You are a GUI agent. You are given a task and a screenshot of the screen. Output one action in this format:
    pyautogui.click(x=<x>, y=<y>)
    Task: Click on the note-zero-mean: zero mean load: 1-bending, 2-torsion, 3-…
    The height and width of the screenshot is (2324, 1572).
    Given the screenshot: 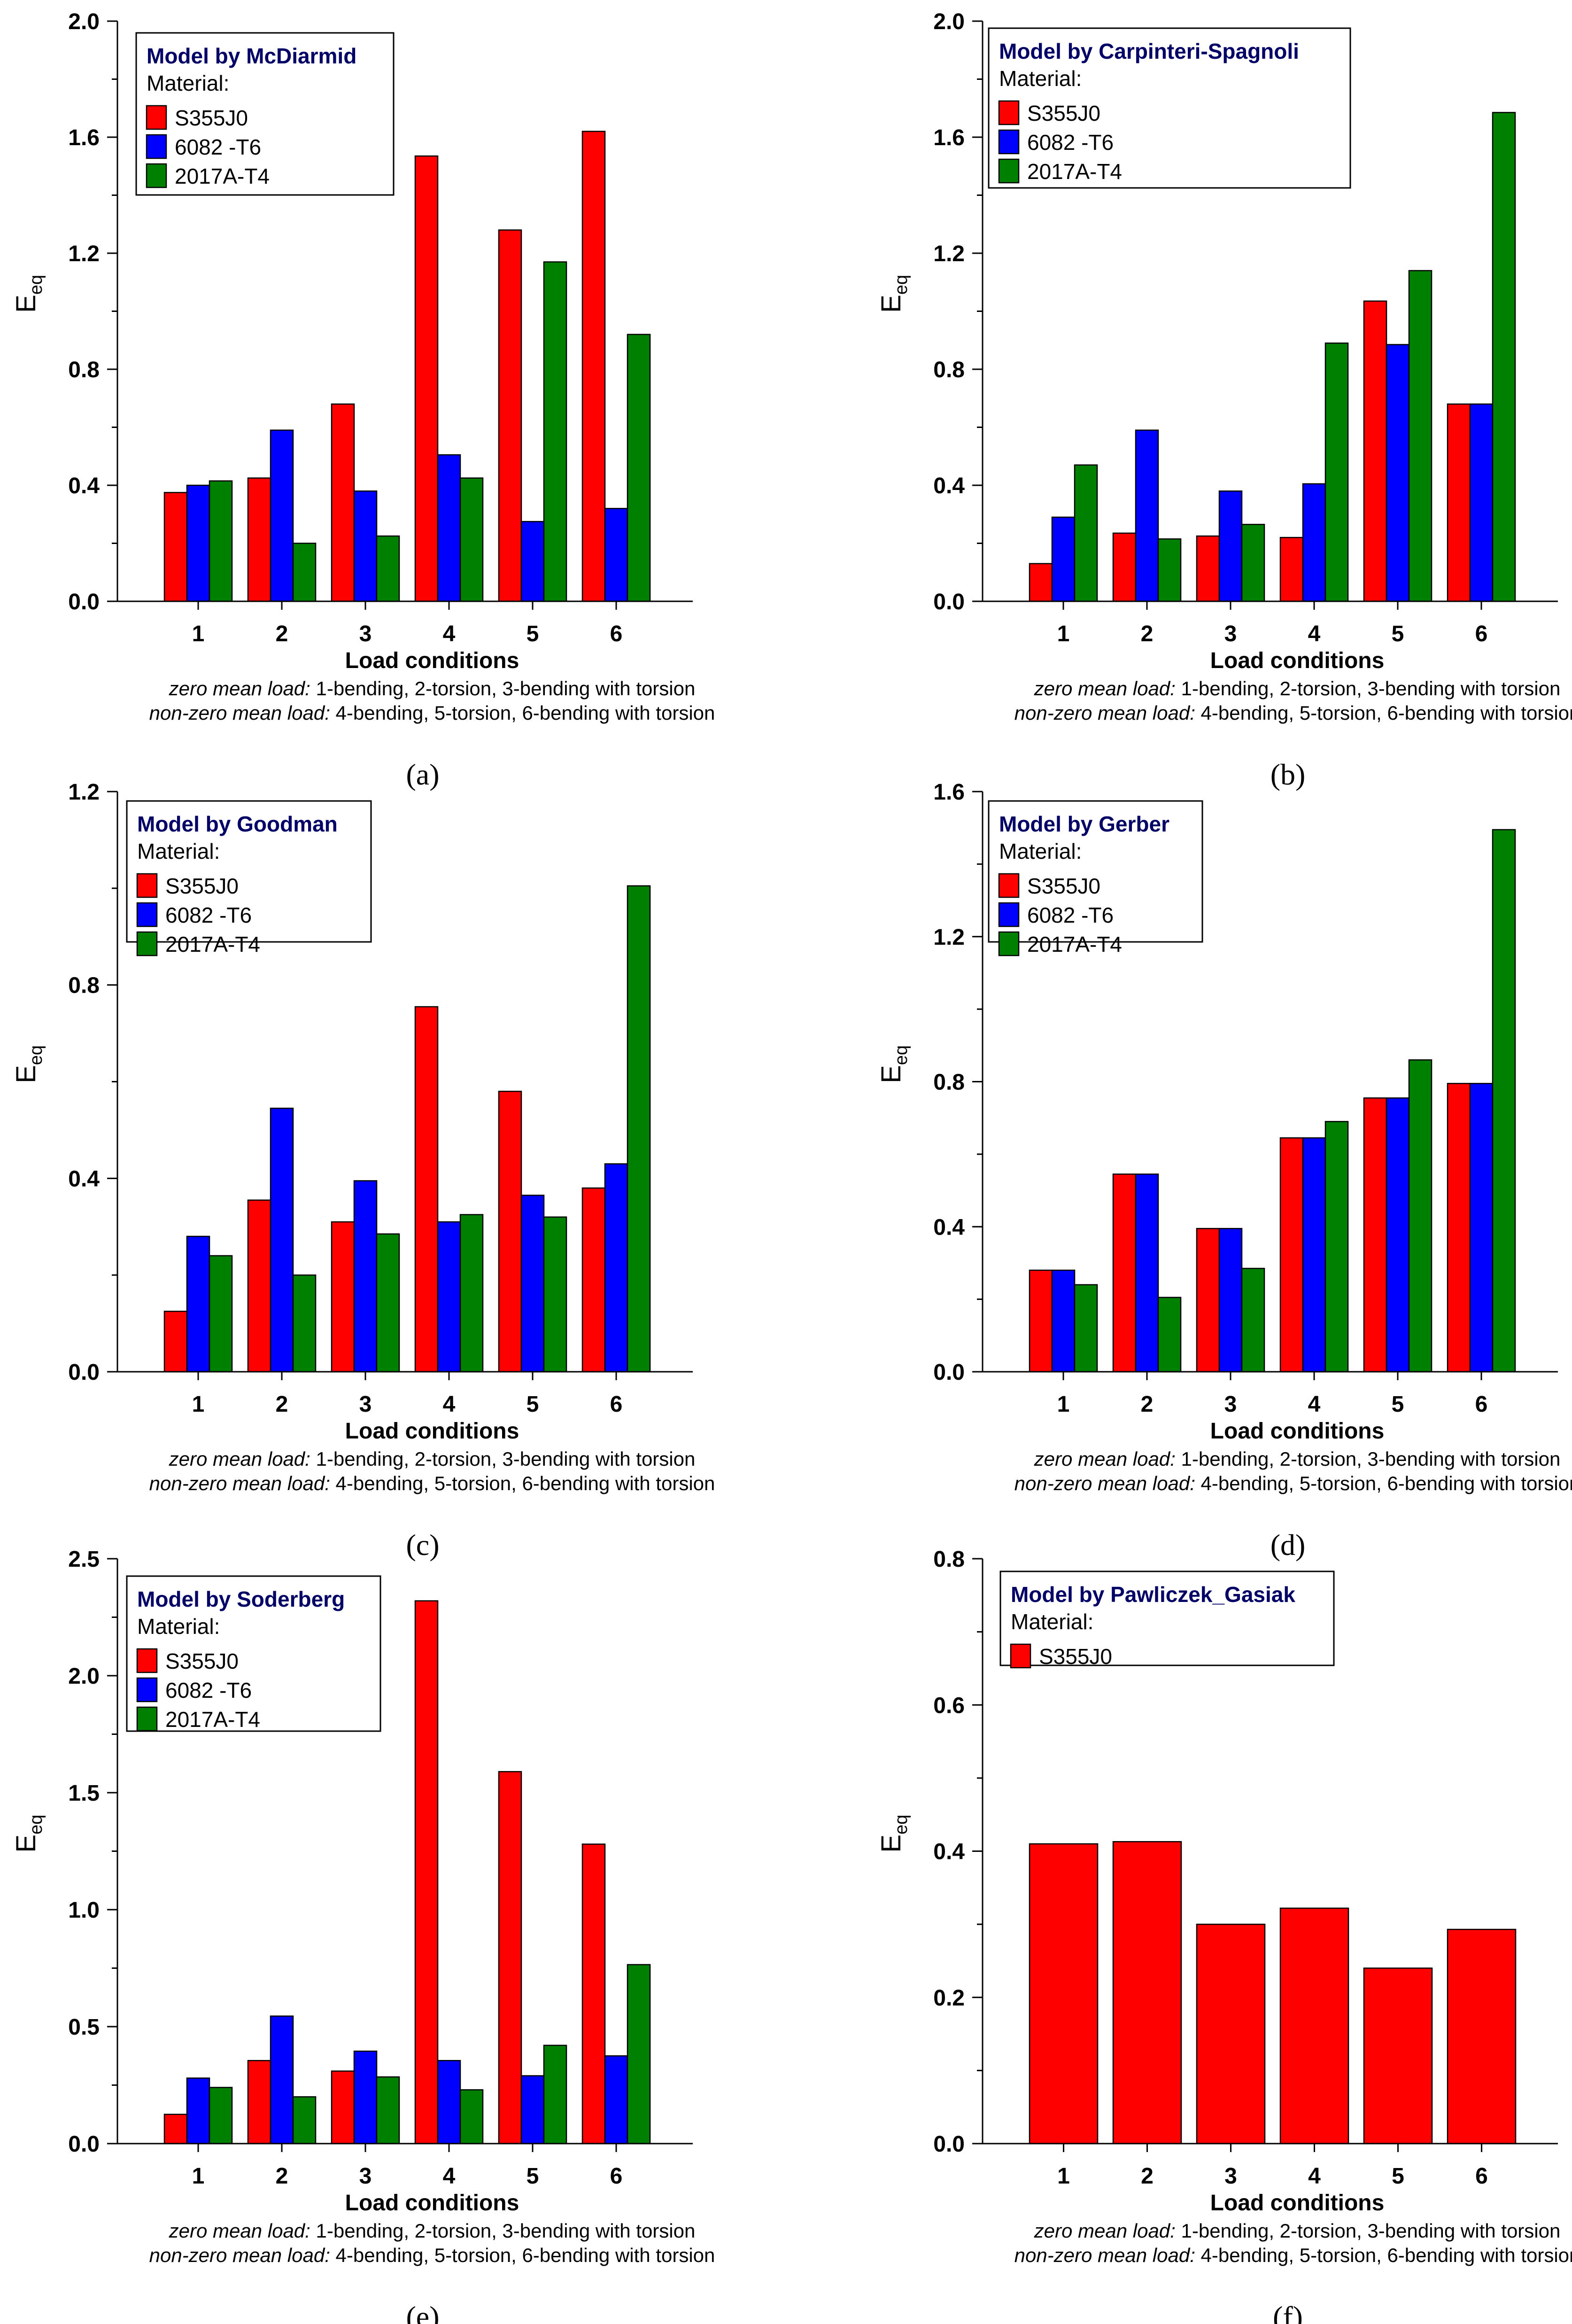 What is the action you would take?
    pyautogui.click(x=432, y=1459)
    